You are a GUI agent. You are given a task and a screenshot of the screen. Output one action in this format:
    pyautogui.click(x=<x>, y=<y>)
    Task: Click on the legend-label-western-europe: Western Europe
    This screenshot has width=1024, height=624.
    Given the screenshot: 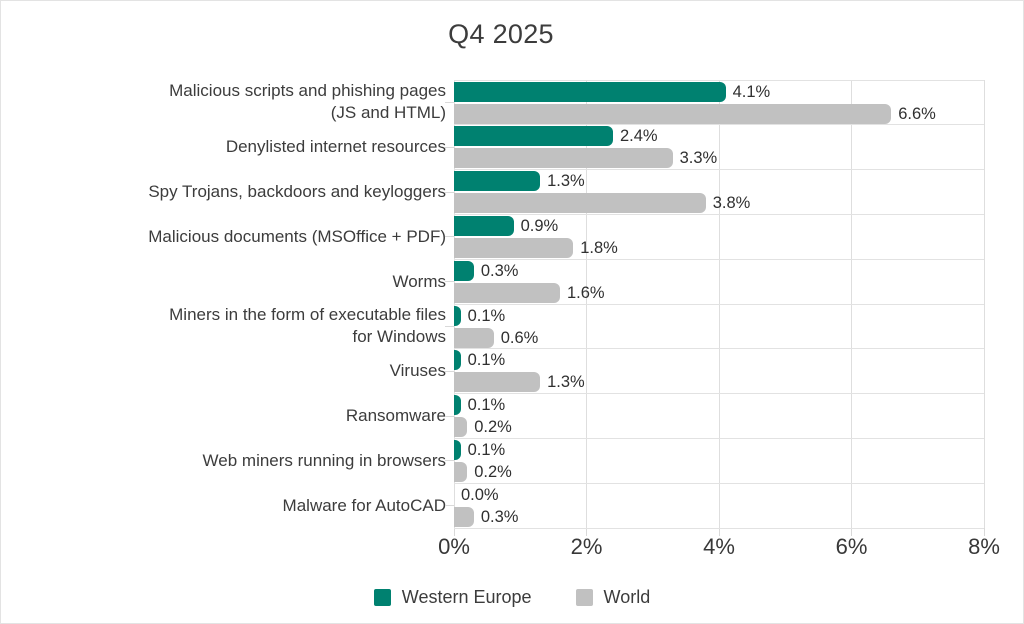 What is the action you would take?
    pyautogui.click(x=466, y=597)
    